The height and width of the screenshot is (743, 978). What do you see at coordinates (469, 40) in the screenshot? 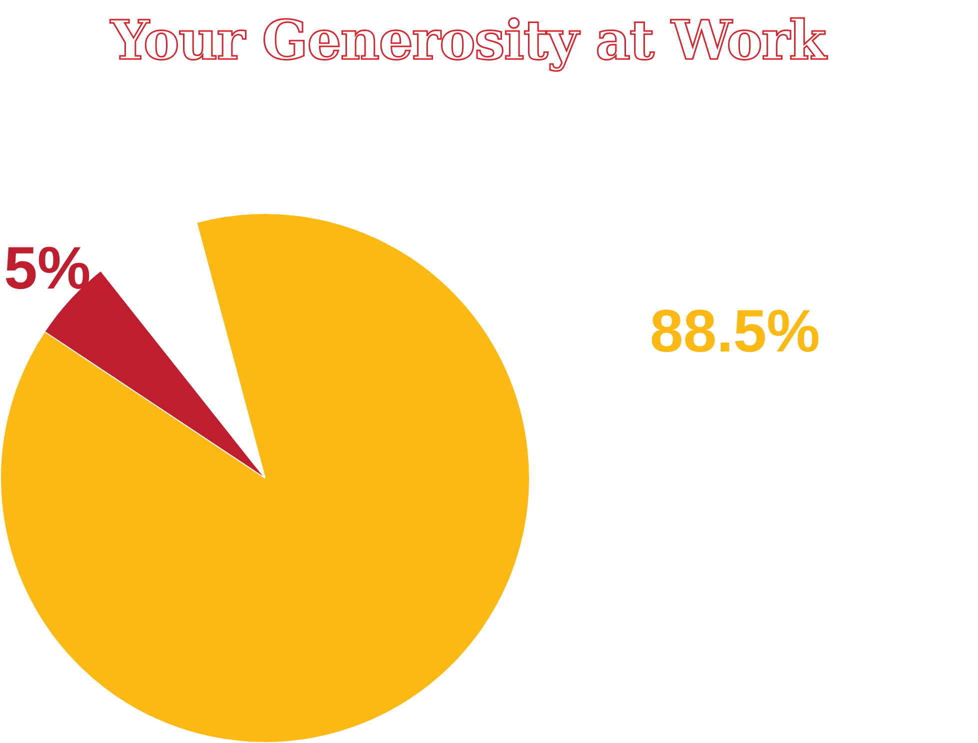
I see `chart-title: Your Generosity at Work` at bounding box center [469, 40].